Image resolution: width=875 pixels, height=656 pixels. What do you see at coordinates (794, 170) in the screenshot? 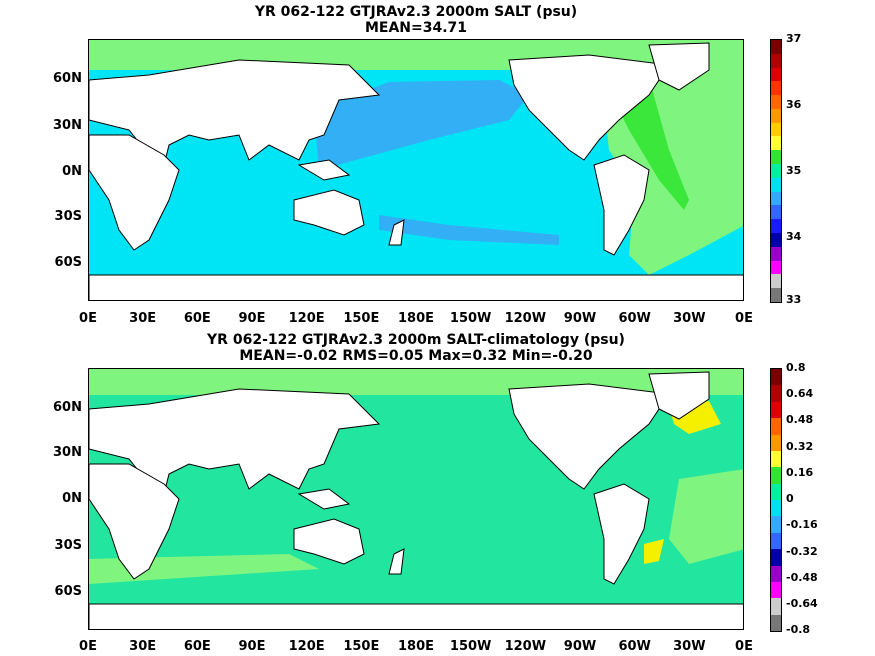
I see `top-cbar-label-35: 35` at bounding box center [794, 170].